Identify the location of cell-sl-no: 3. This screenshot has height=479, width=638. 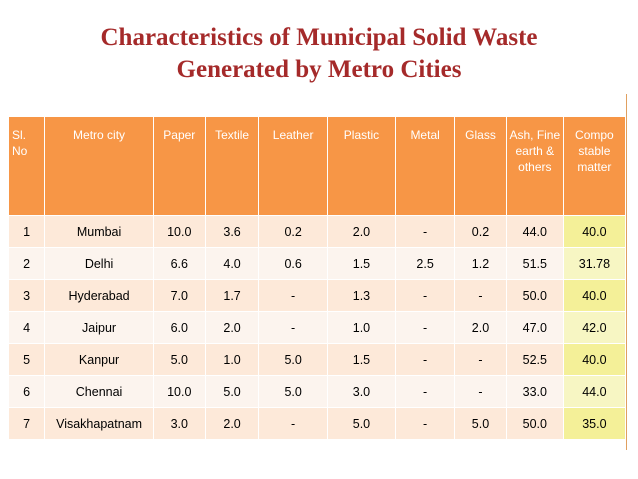
(26, 295).